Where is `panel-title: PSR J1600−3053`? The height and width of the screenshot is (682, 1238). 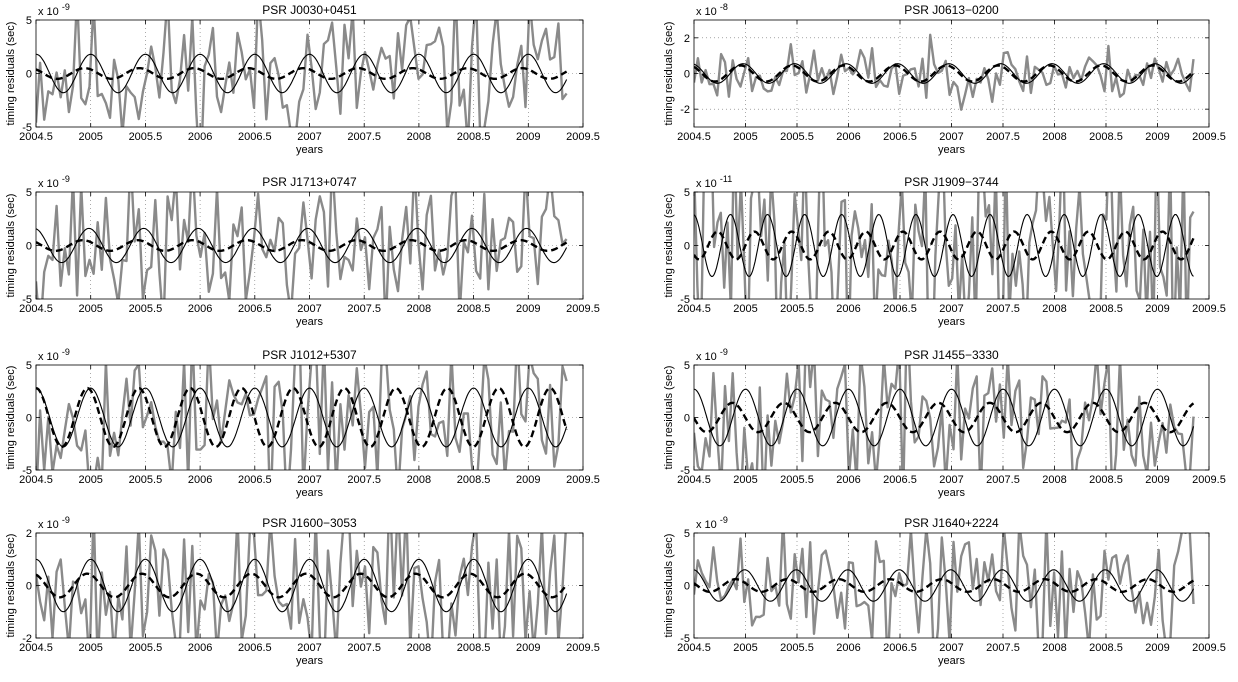
panel-title: PSR J1600−3053 is located at coordinates (309, 523).